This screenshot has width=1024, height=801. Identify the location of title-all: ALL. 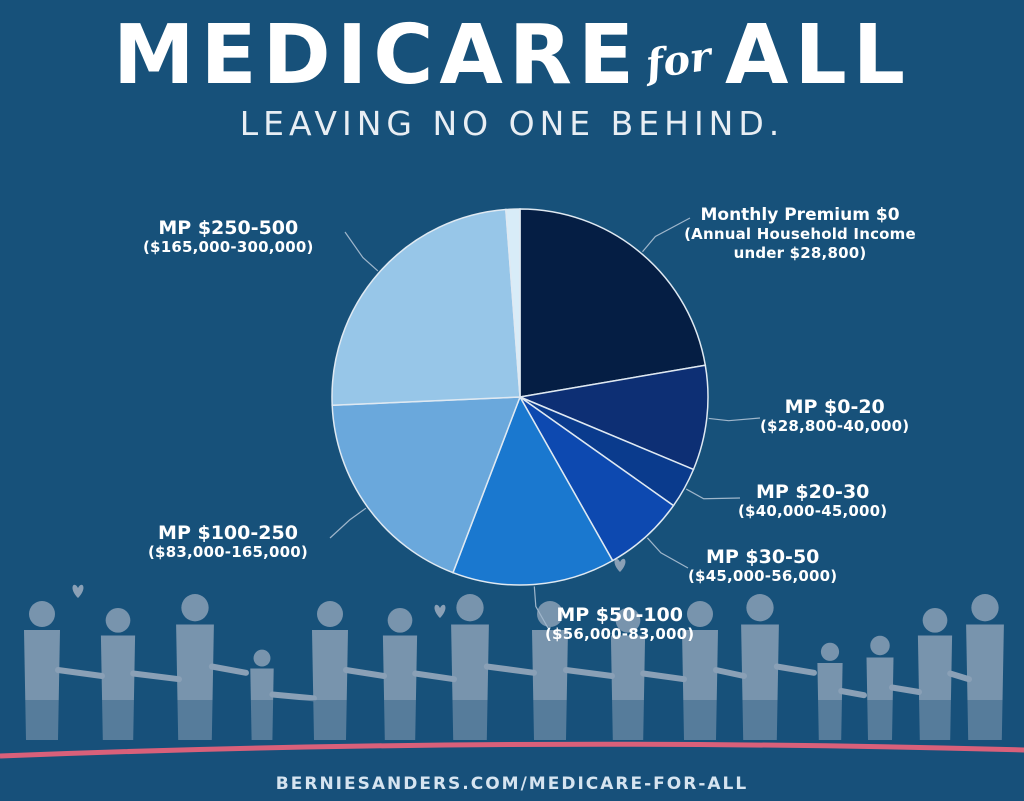
(818, 55).